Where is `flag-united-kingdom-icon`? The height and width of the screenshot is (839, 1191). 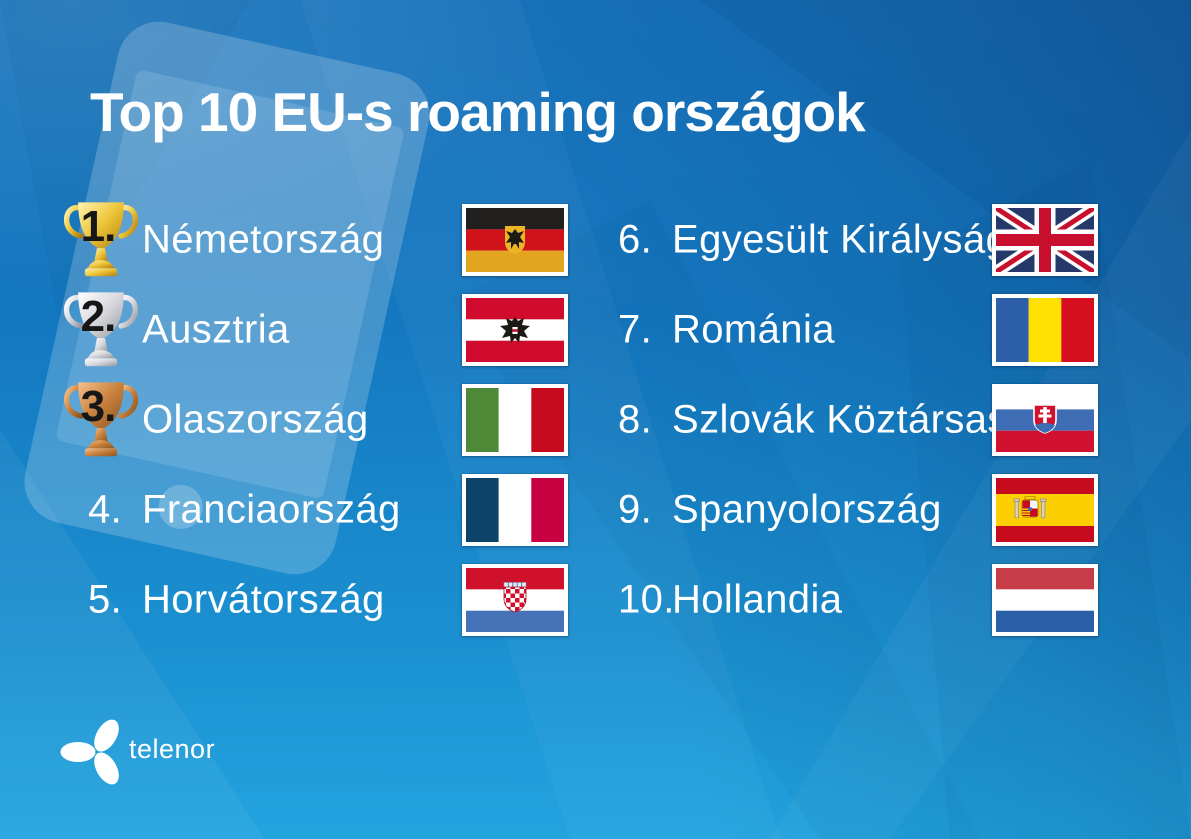
flag-united-kingdom-icon is located at coordinates (1045, 240).